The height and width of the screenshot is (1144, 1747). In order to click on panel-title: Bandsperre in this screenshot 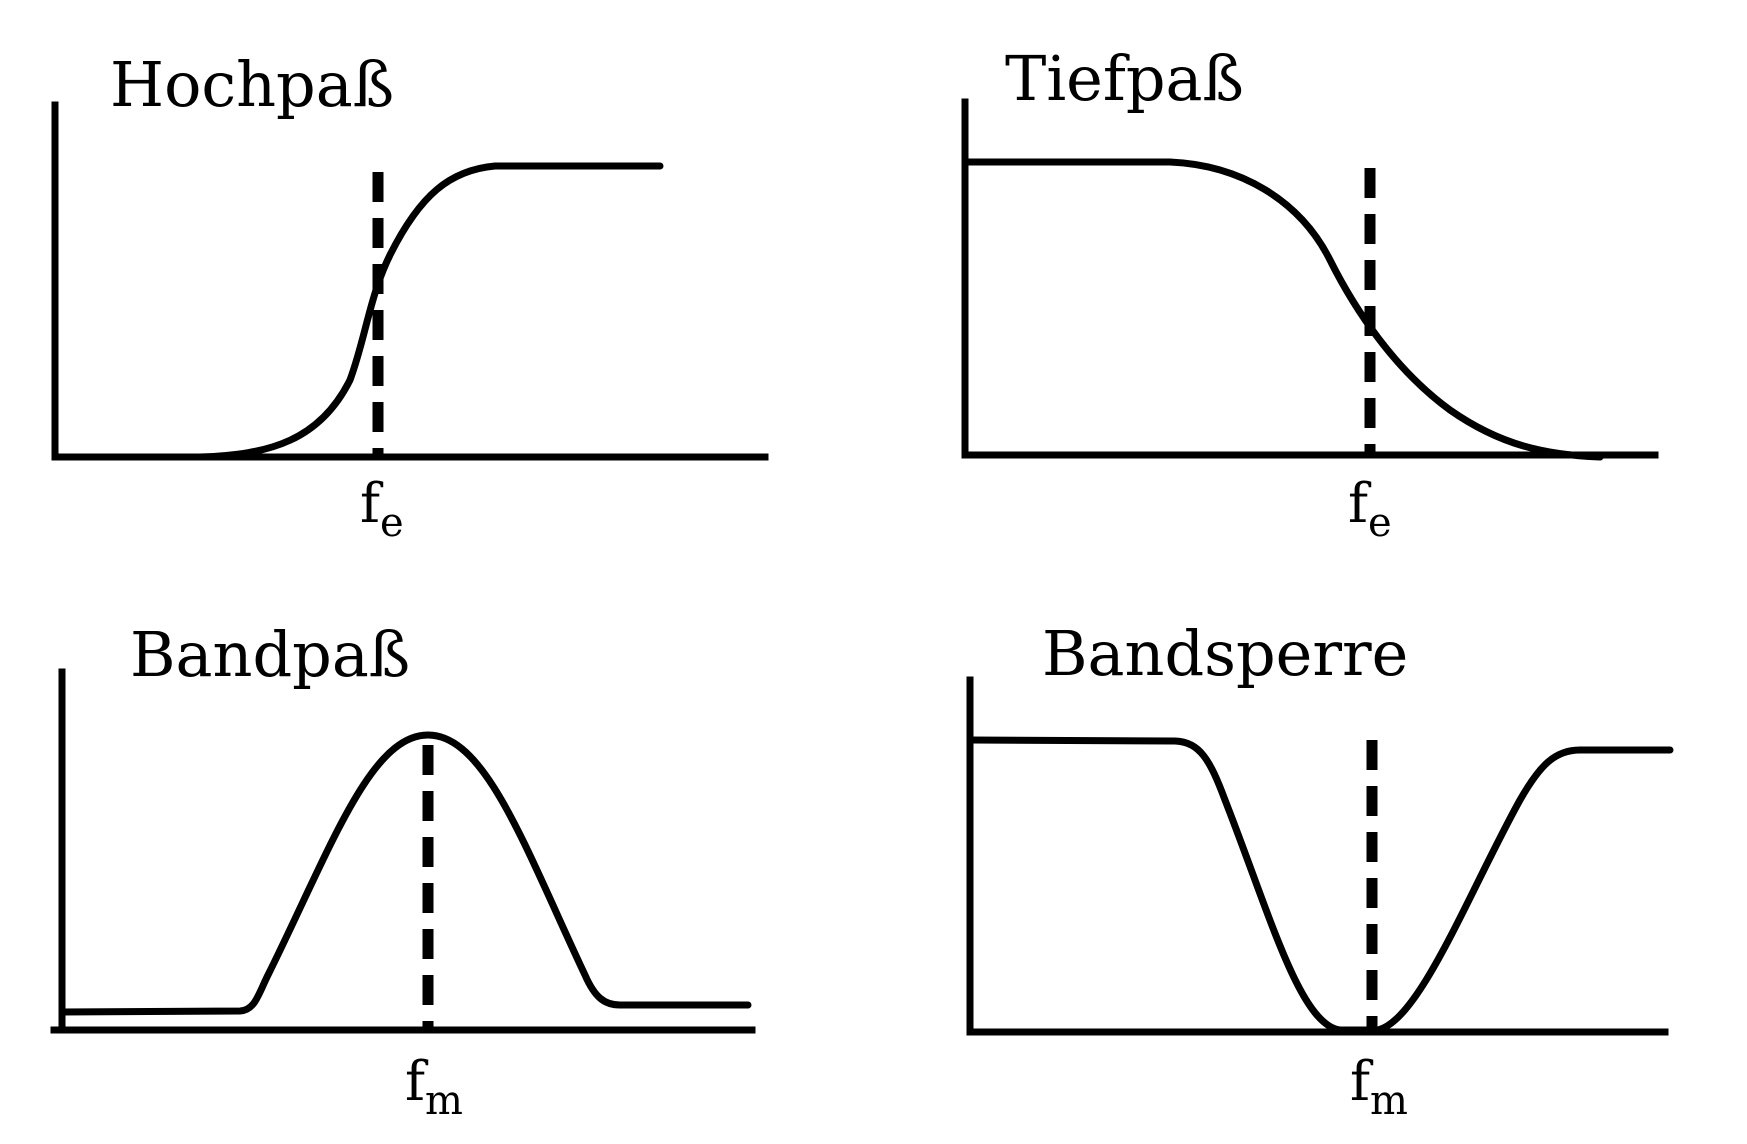, I will do `click(1225, 653)`.